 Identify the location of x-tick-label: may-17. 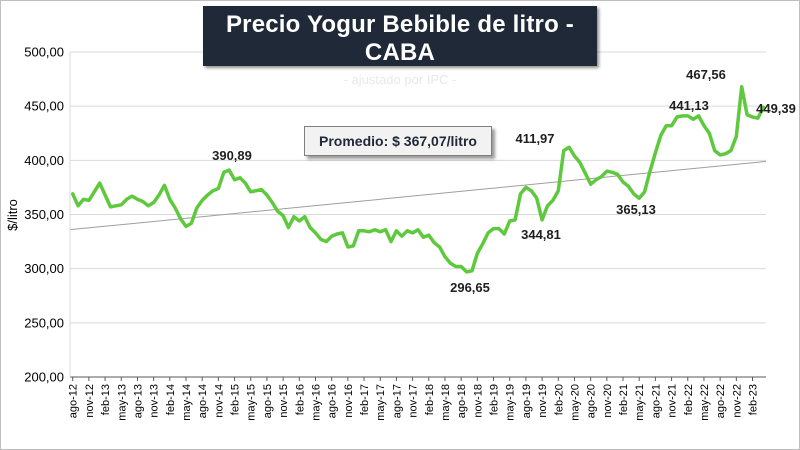
(381, 402).